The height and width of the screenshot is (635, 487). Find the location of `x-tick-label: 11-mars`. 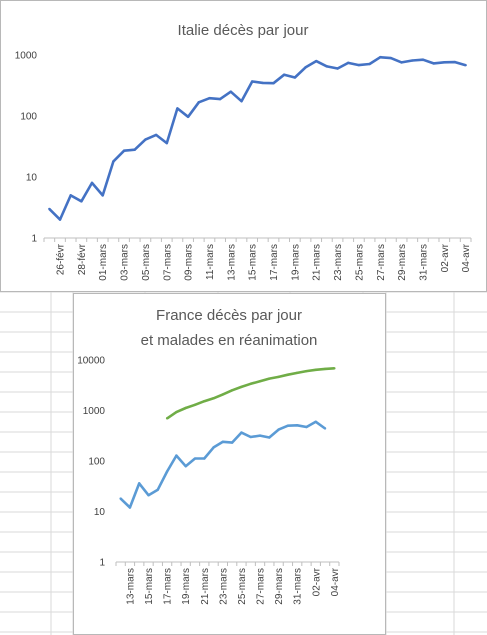

x-tick-label: 11-mars is located at coordinates (210, 262).